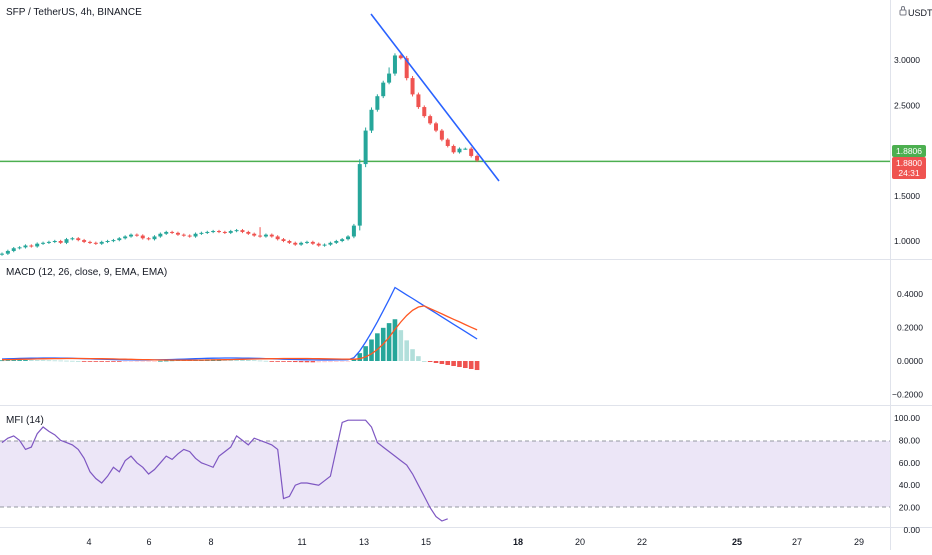 The image size is (932, 555). What do you see at coordinates (301, 542) in the screenshot?
I see `time-axis-tick: 11` at bounding box center [301, 542].